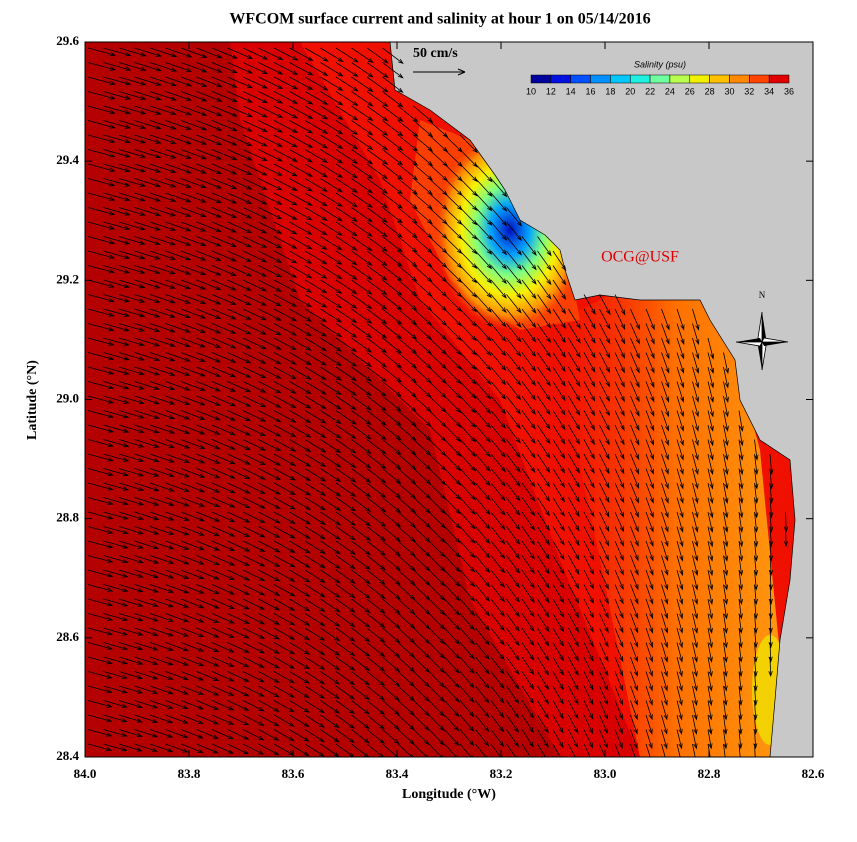 This screenshot has width=857, height=842. Describe the element at coordinates (531, 91) in the screenshot. I see `colorbar-tick-label: 10` at that location.